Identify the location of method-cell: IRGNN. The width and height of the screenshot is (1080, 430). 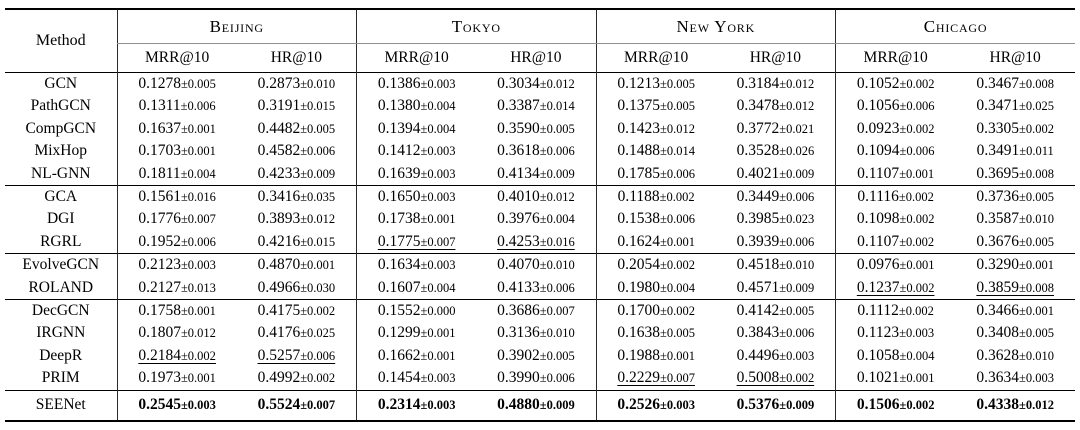
(61, 333).